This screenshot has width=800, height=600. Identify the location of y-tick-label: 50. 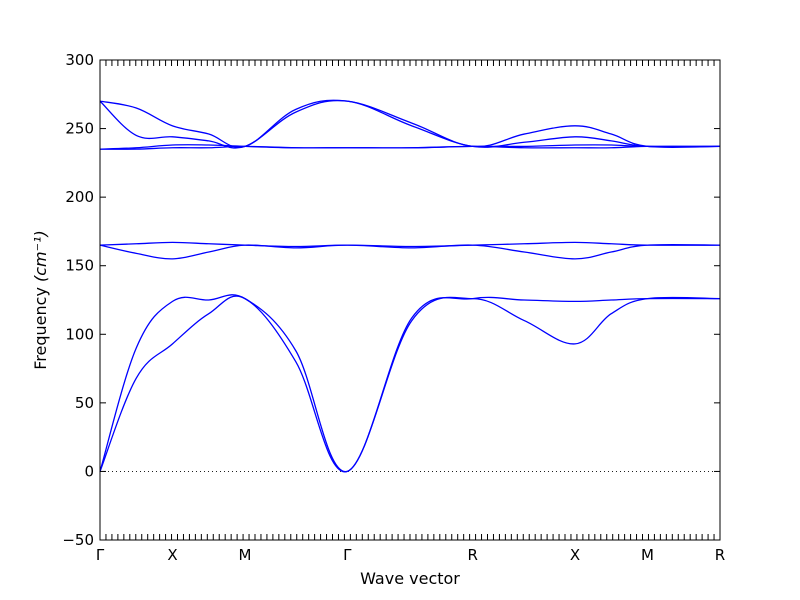
(84, 403).